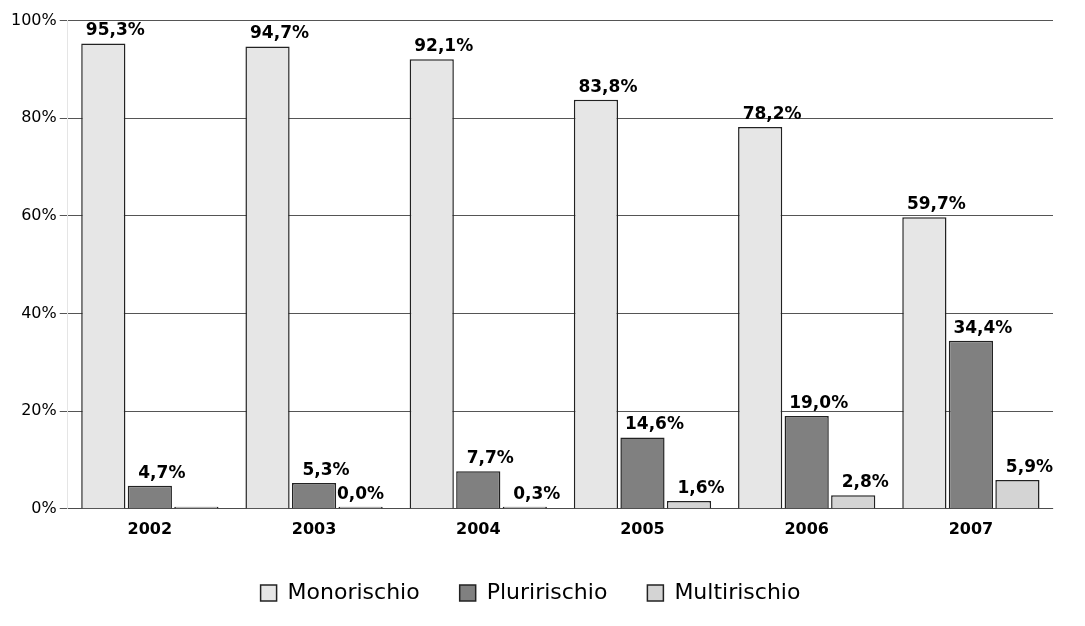 The image size is (1085, 626). I want to click on data-label: 95,3%, so click(115, 29).